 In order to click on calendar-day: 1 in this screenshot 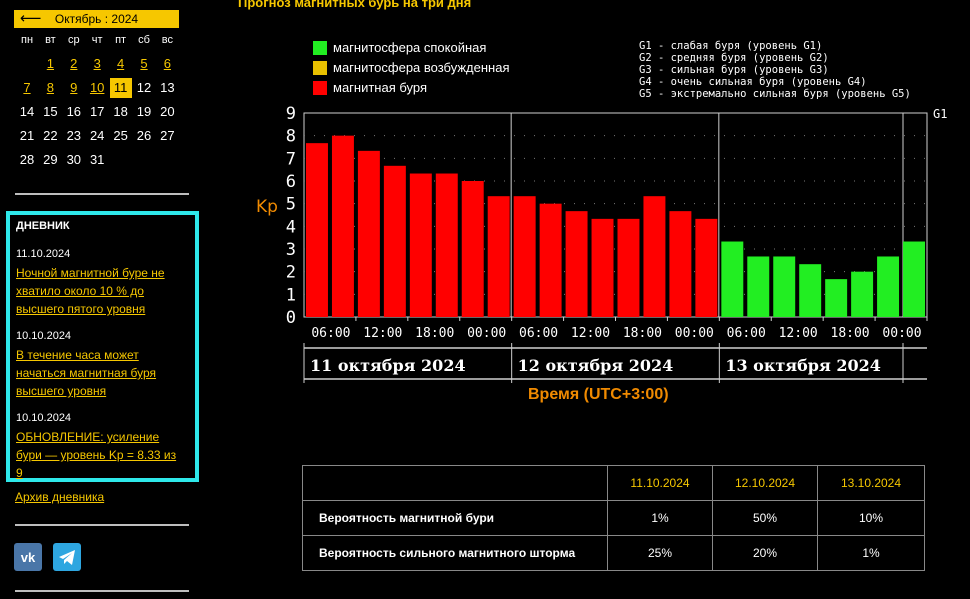, I will do `click(50, 63)`.